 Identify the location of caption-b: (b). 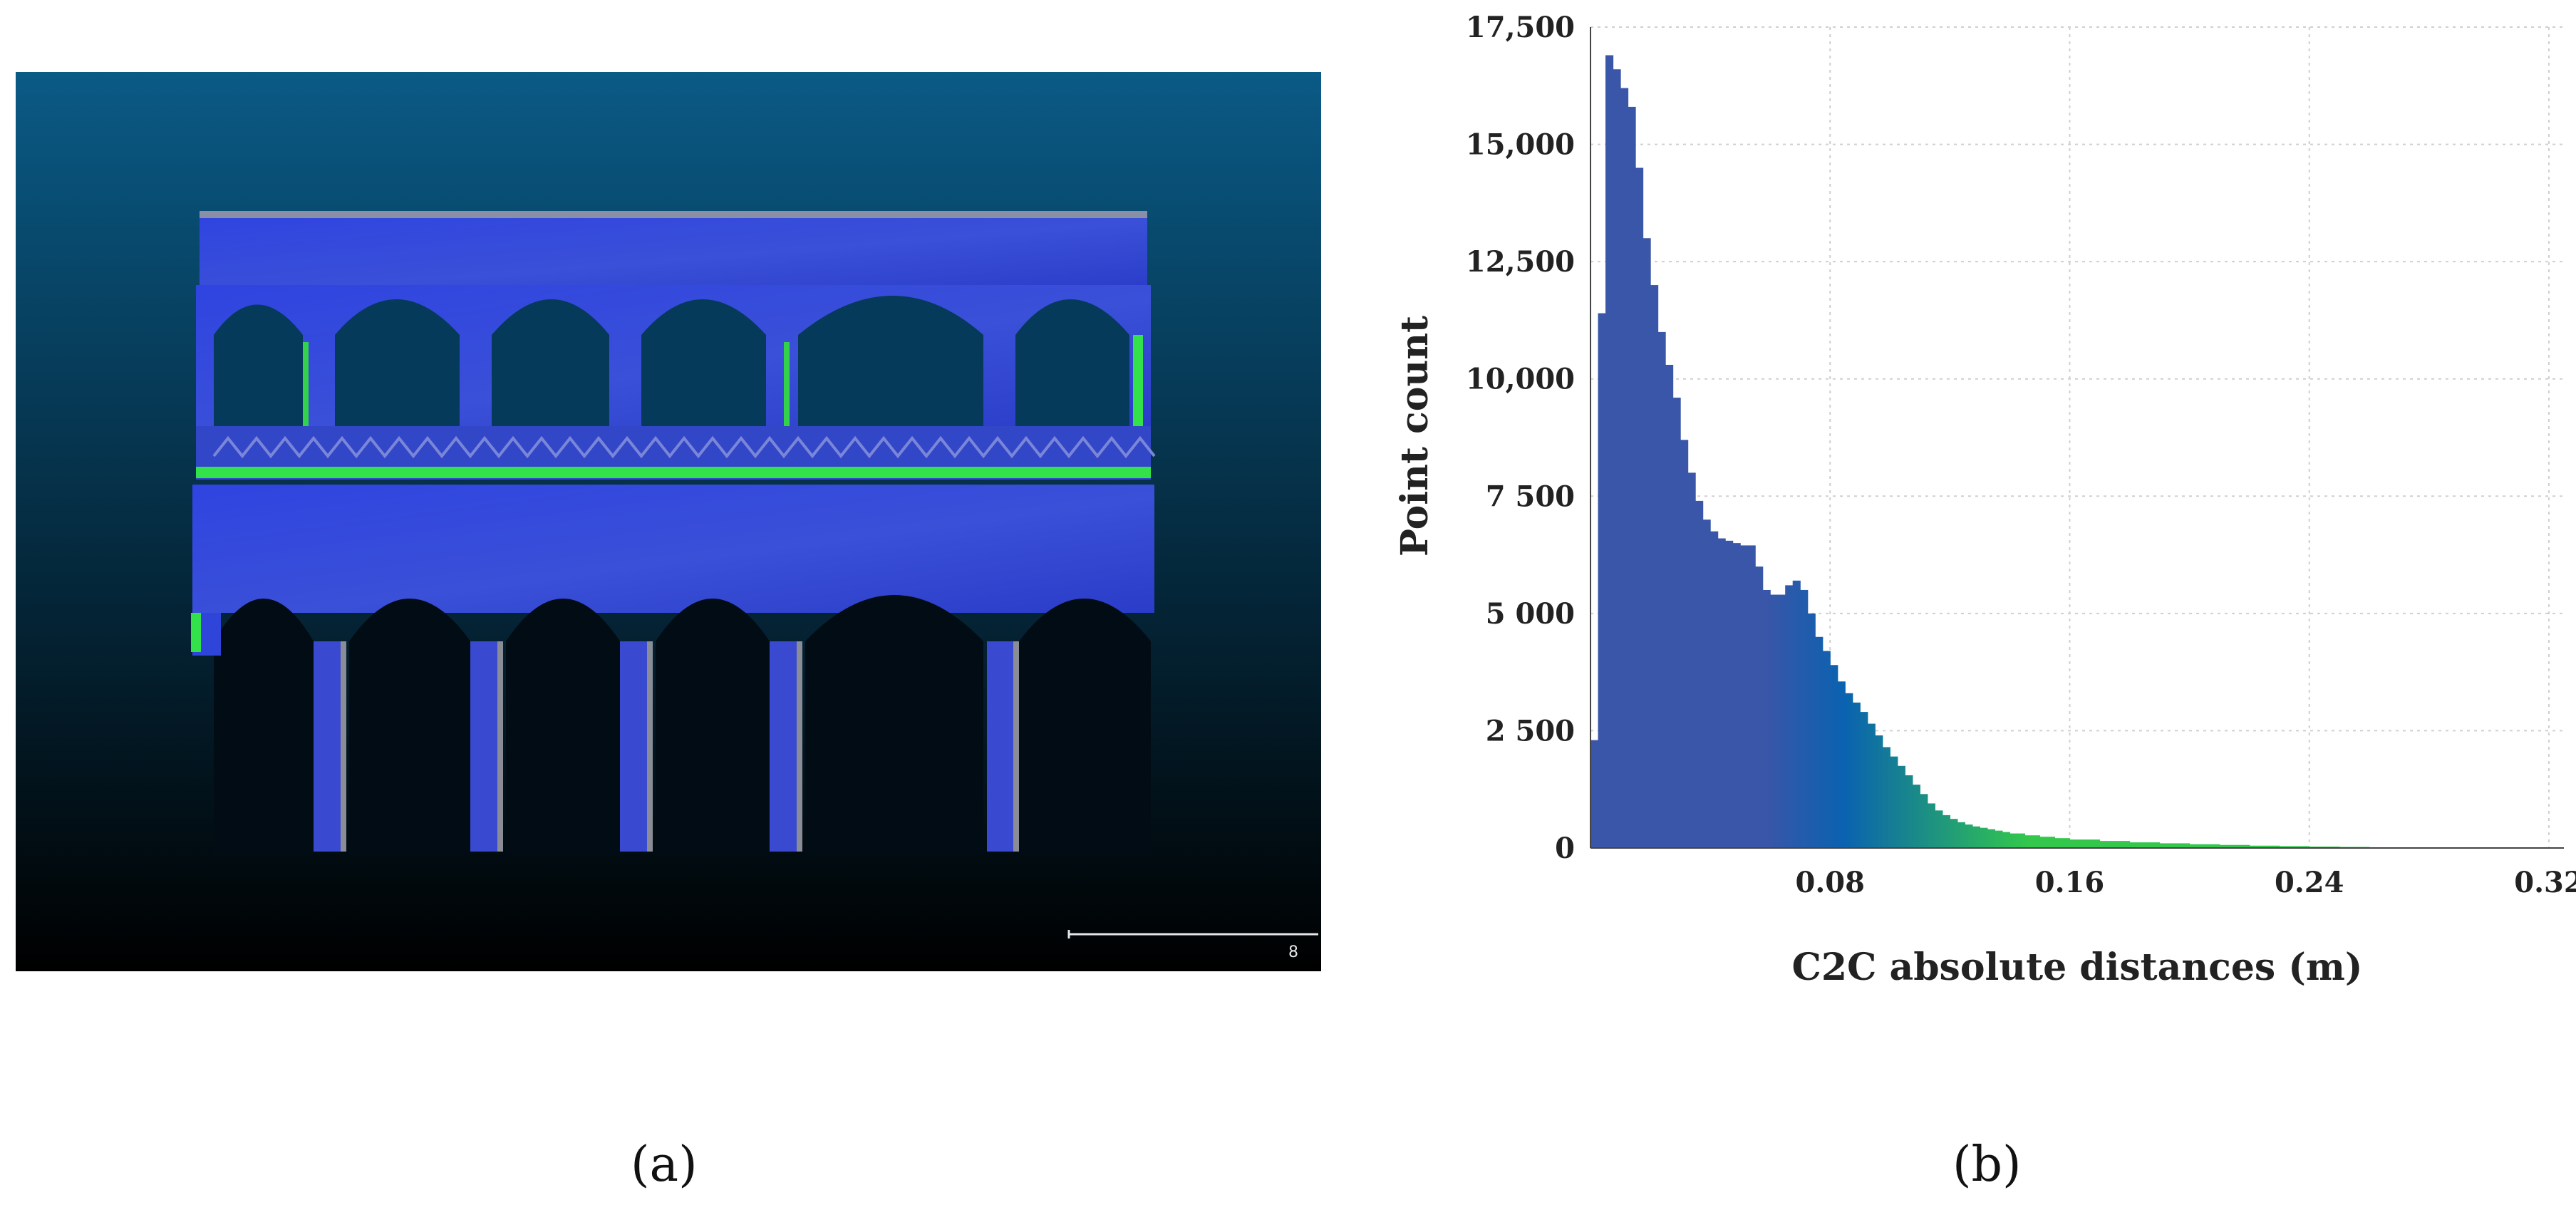
(1987, 1165).